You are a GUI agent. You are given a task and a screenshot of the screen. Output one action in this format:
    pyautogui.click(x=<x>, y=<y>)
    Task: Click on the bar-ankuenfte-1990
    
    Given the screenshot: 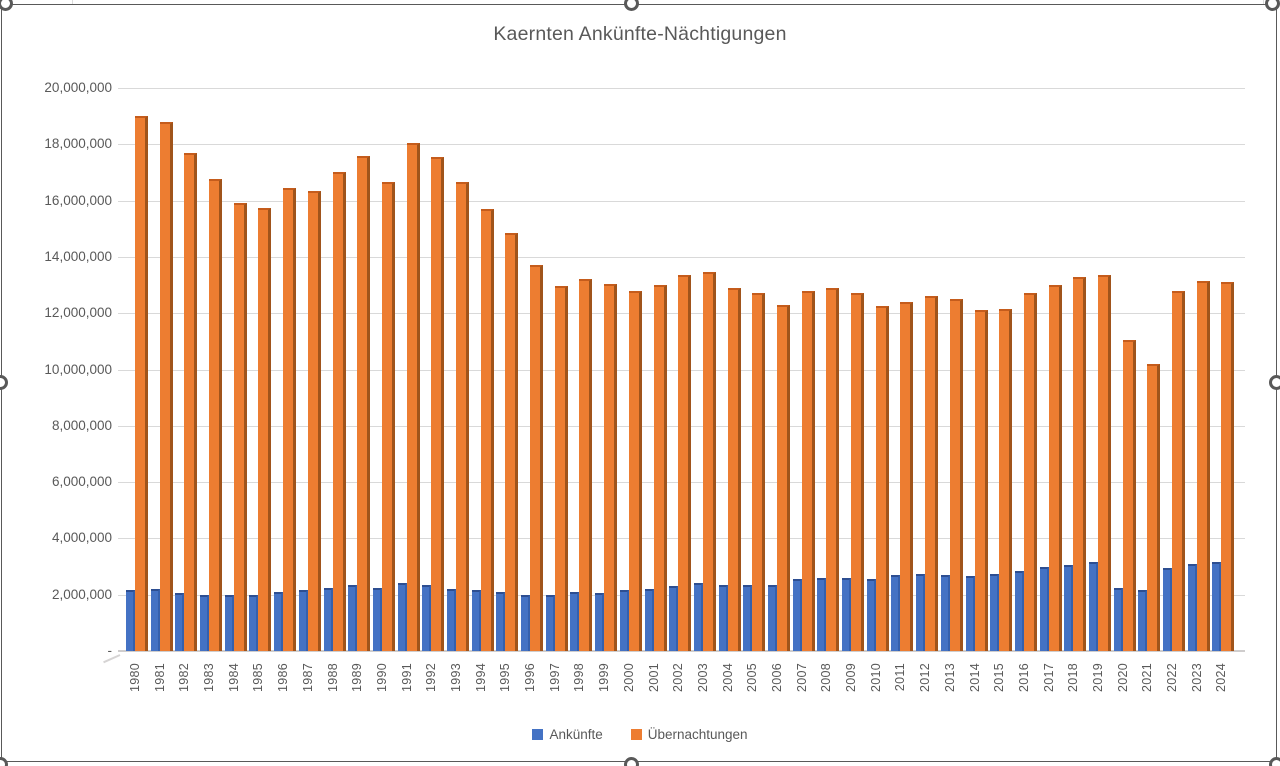 What is the action you would take?
    pyautogui.click(x=377, y=619)
    